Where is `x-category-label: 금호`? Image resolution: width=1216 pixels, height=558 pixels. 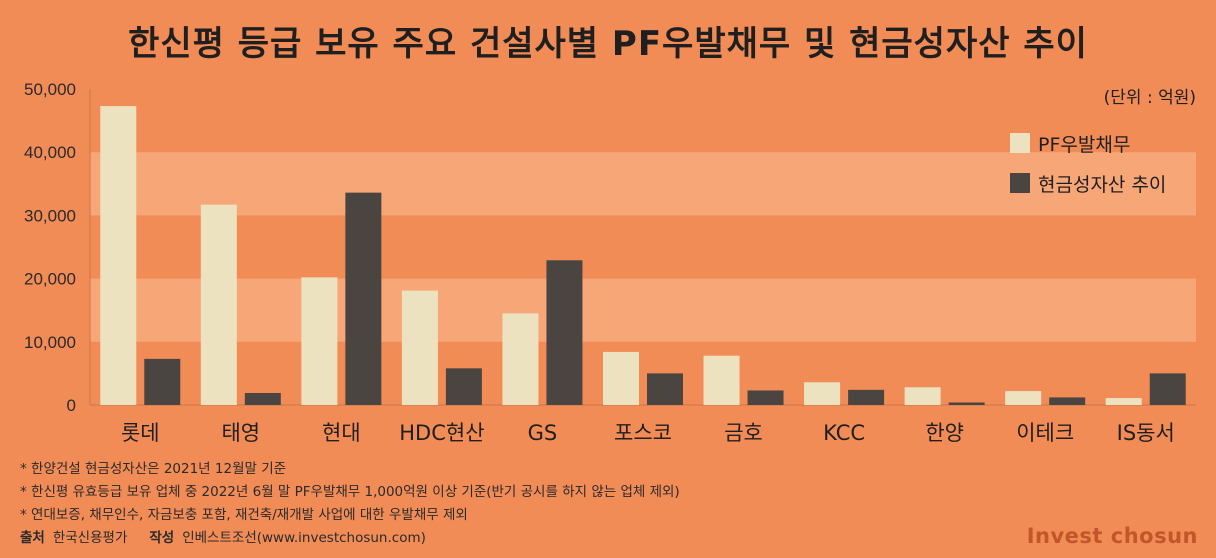
x-category-label: 금호 is located at coordinates (743, 433).